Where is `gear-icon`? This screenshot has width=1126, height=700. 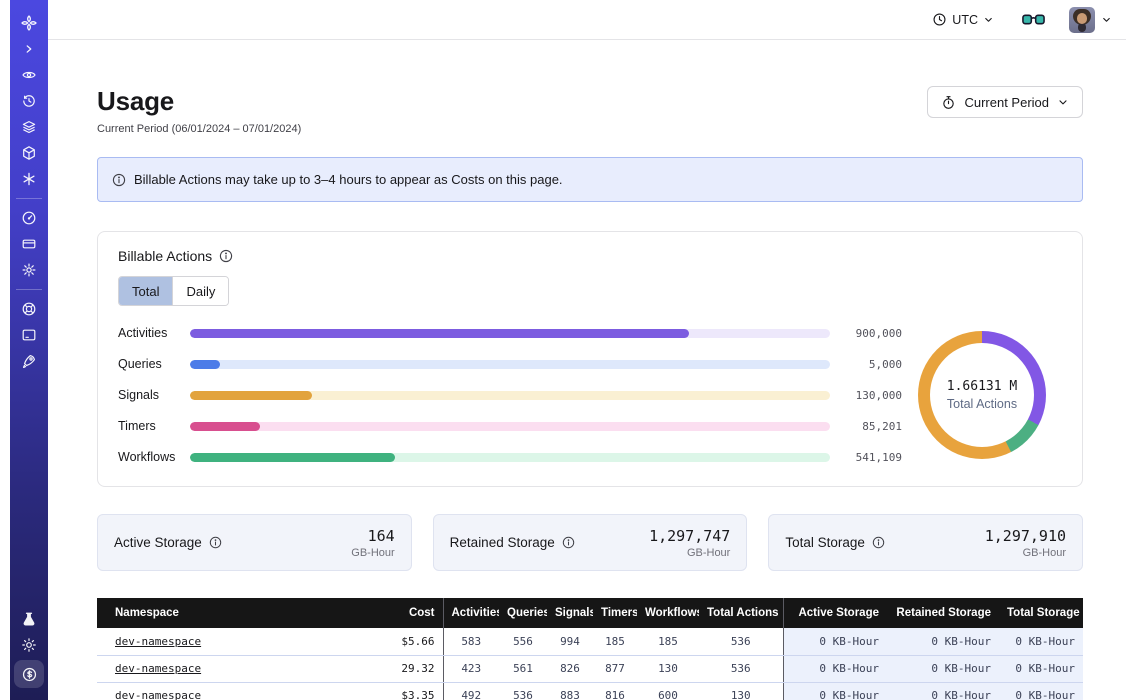 gear-icon is located at coordinates (29, 270).